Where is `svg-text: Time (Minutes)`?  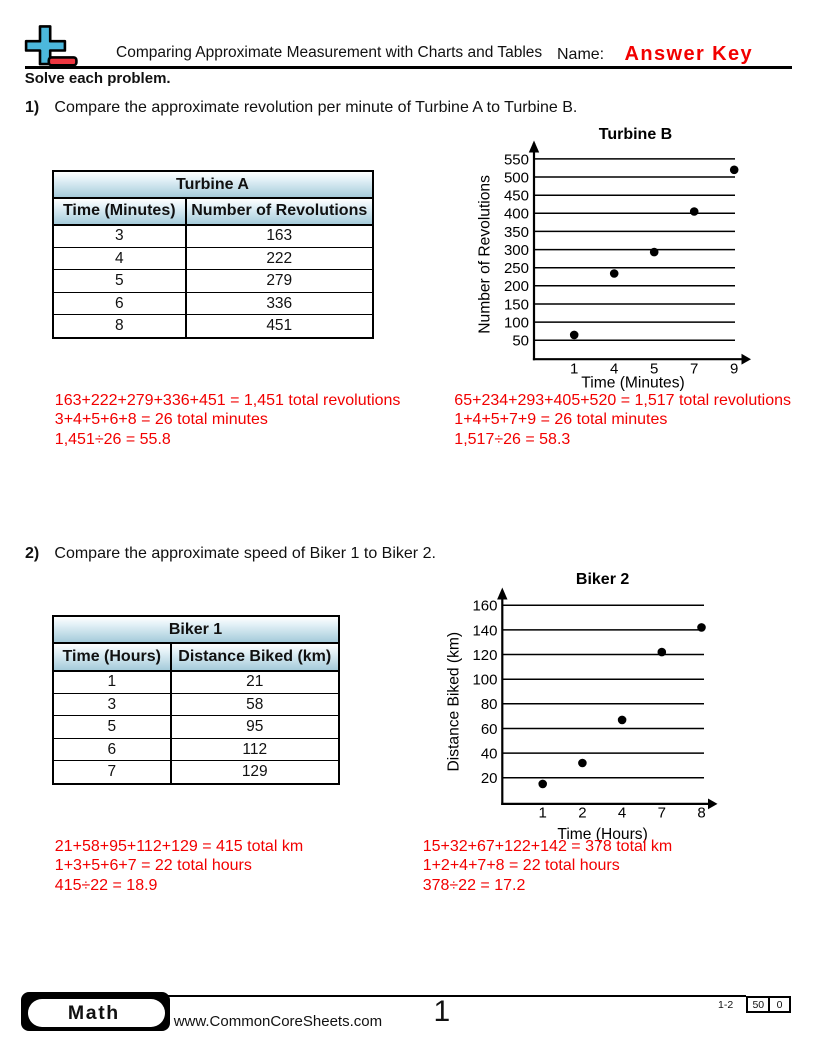
svg-text: Time (Minutes) is located at coordinates (632, 382).